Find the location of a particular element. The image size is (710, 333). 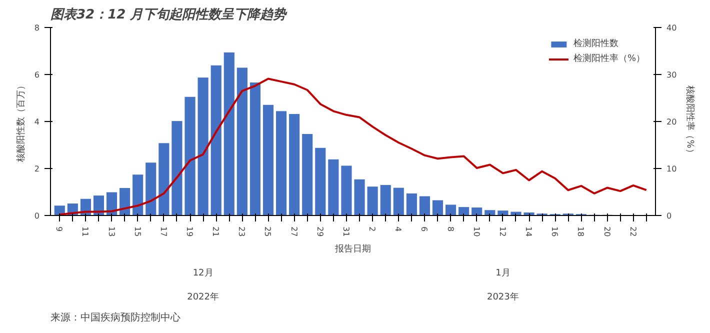

x-tick-label: 25 is located at coordinates (267, 231).